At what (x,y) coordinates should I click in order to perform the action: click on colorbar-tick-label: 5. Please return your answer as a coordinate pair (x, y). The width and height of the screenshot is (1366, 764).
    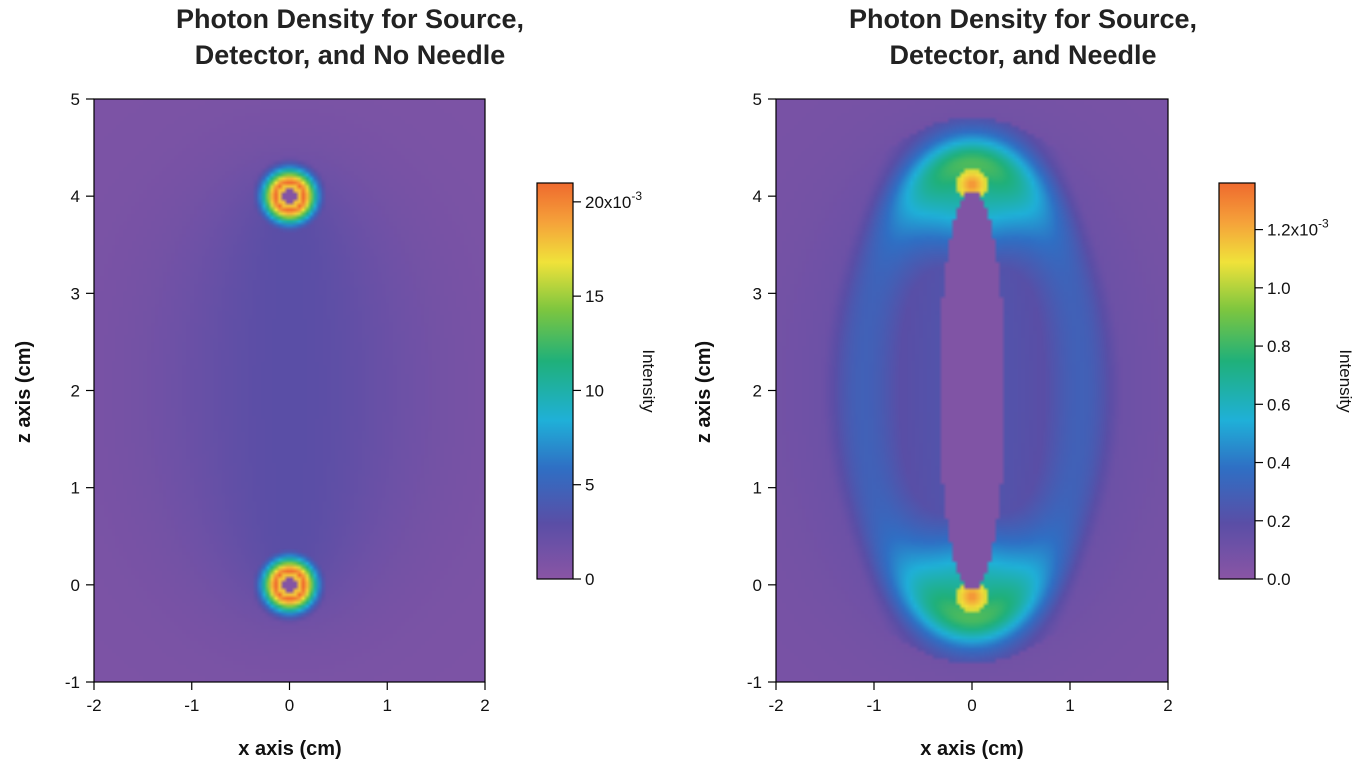
    Looking at the image, I should click on (589, 485).